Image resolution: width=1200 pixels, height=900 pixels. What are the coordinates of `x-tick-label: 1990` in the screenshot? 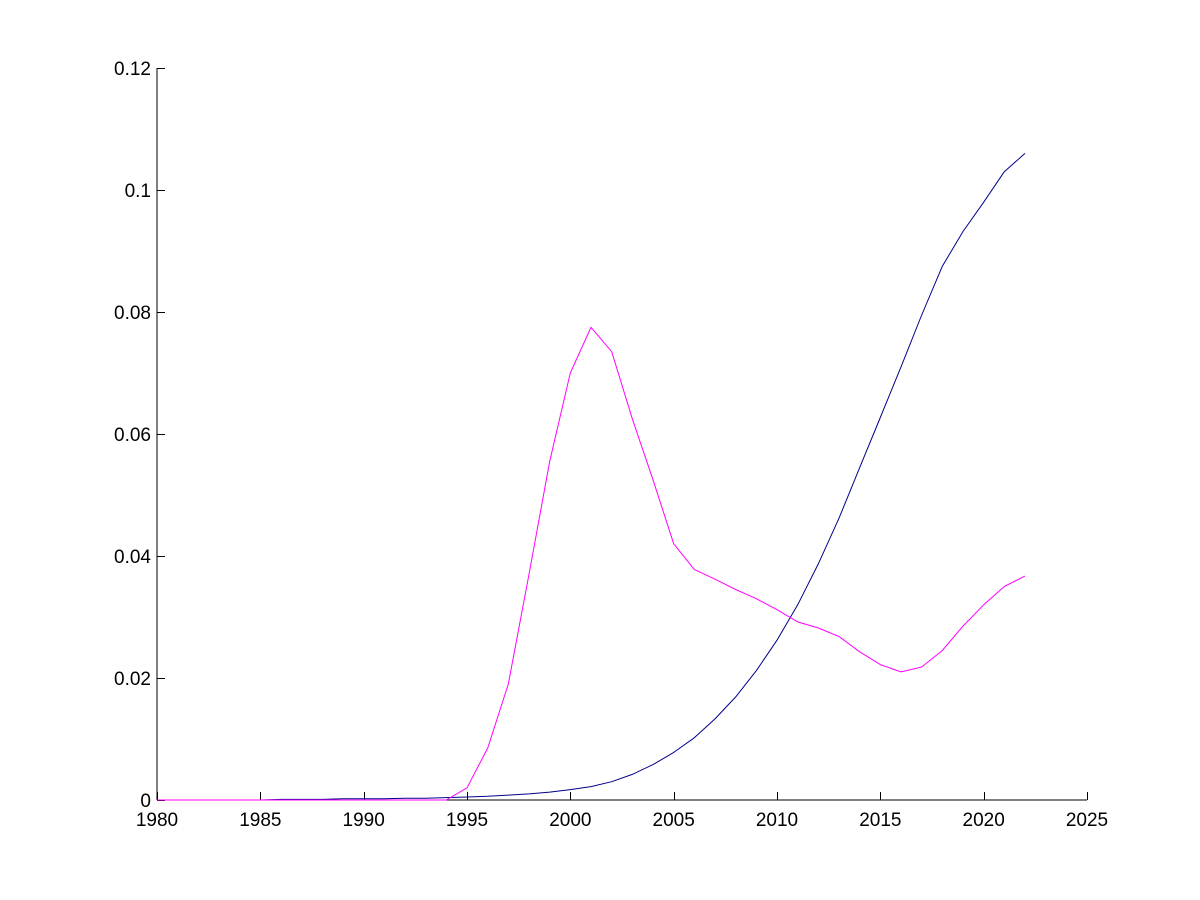 It's located at (364, 820).